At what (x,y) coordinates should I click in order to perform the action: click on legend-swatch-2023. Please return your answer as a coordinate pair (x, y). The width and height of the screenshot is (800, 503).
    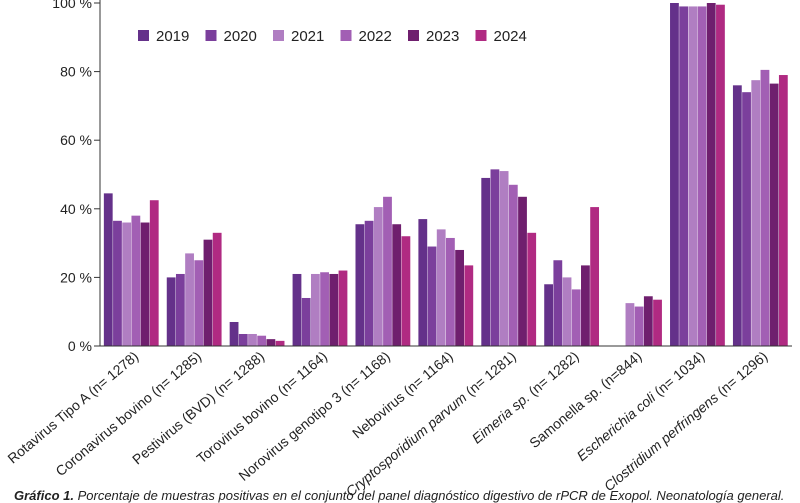
    Looking at the image, I should click on (413, 35).